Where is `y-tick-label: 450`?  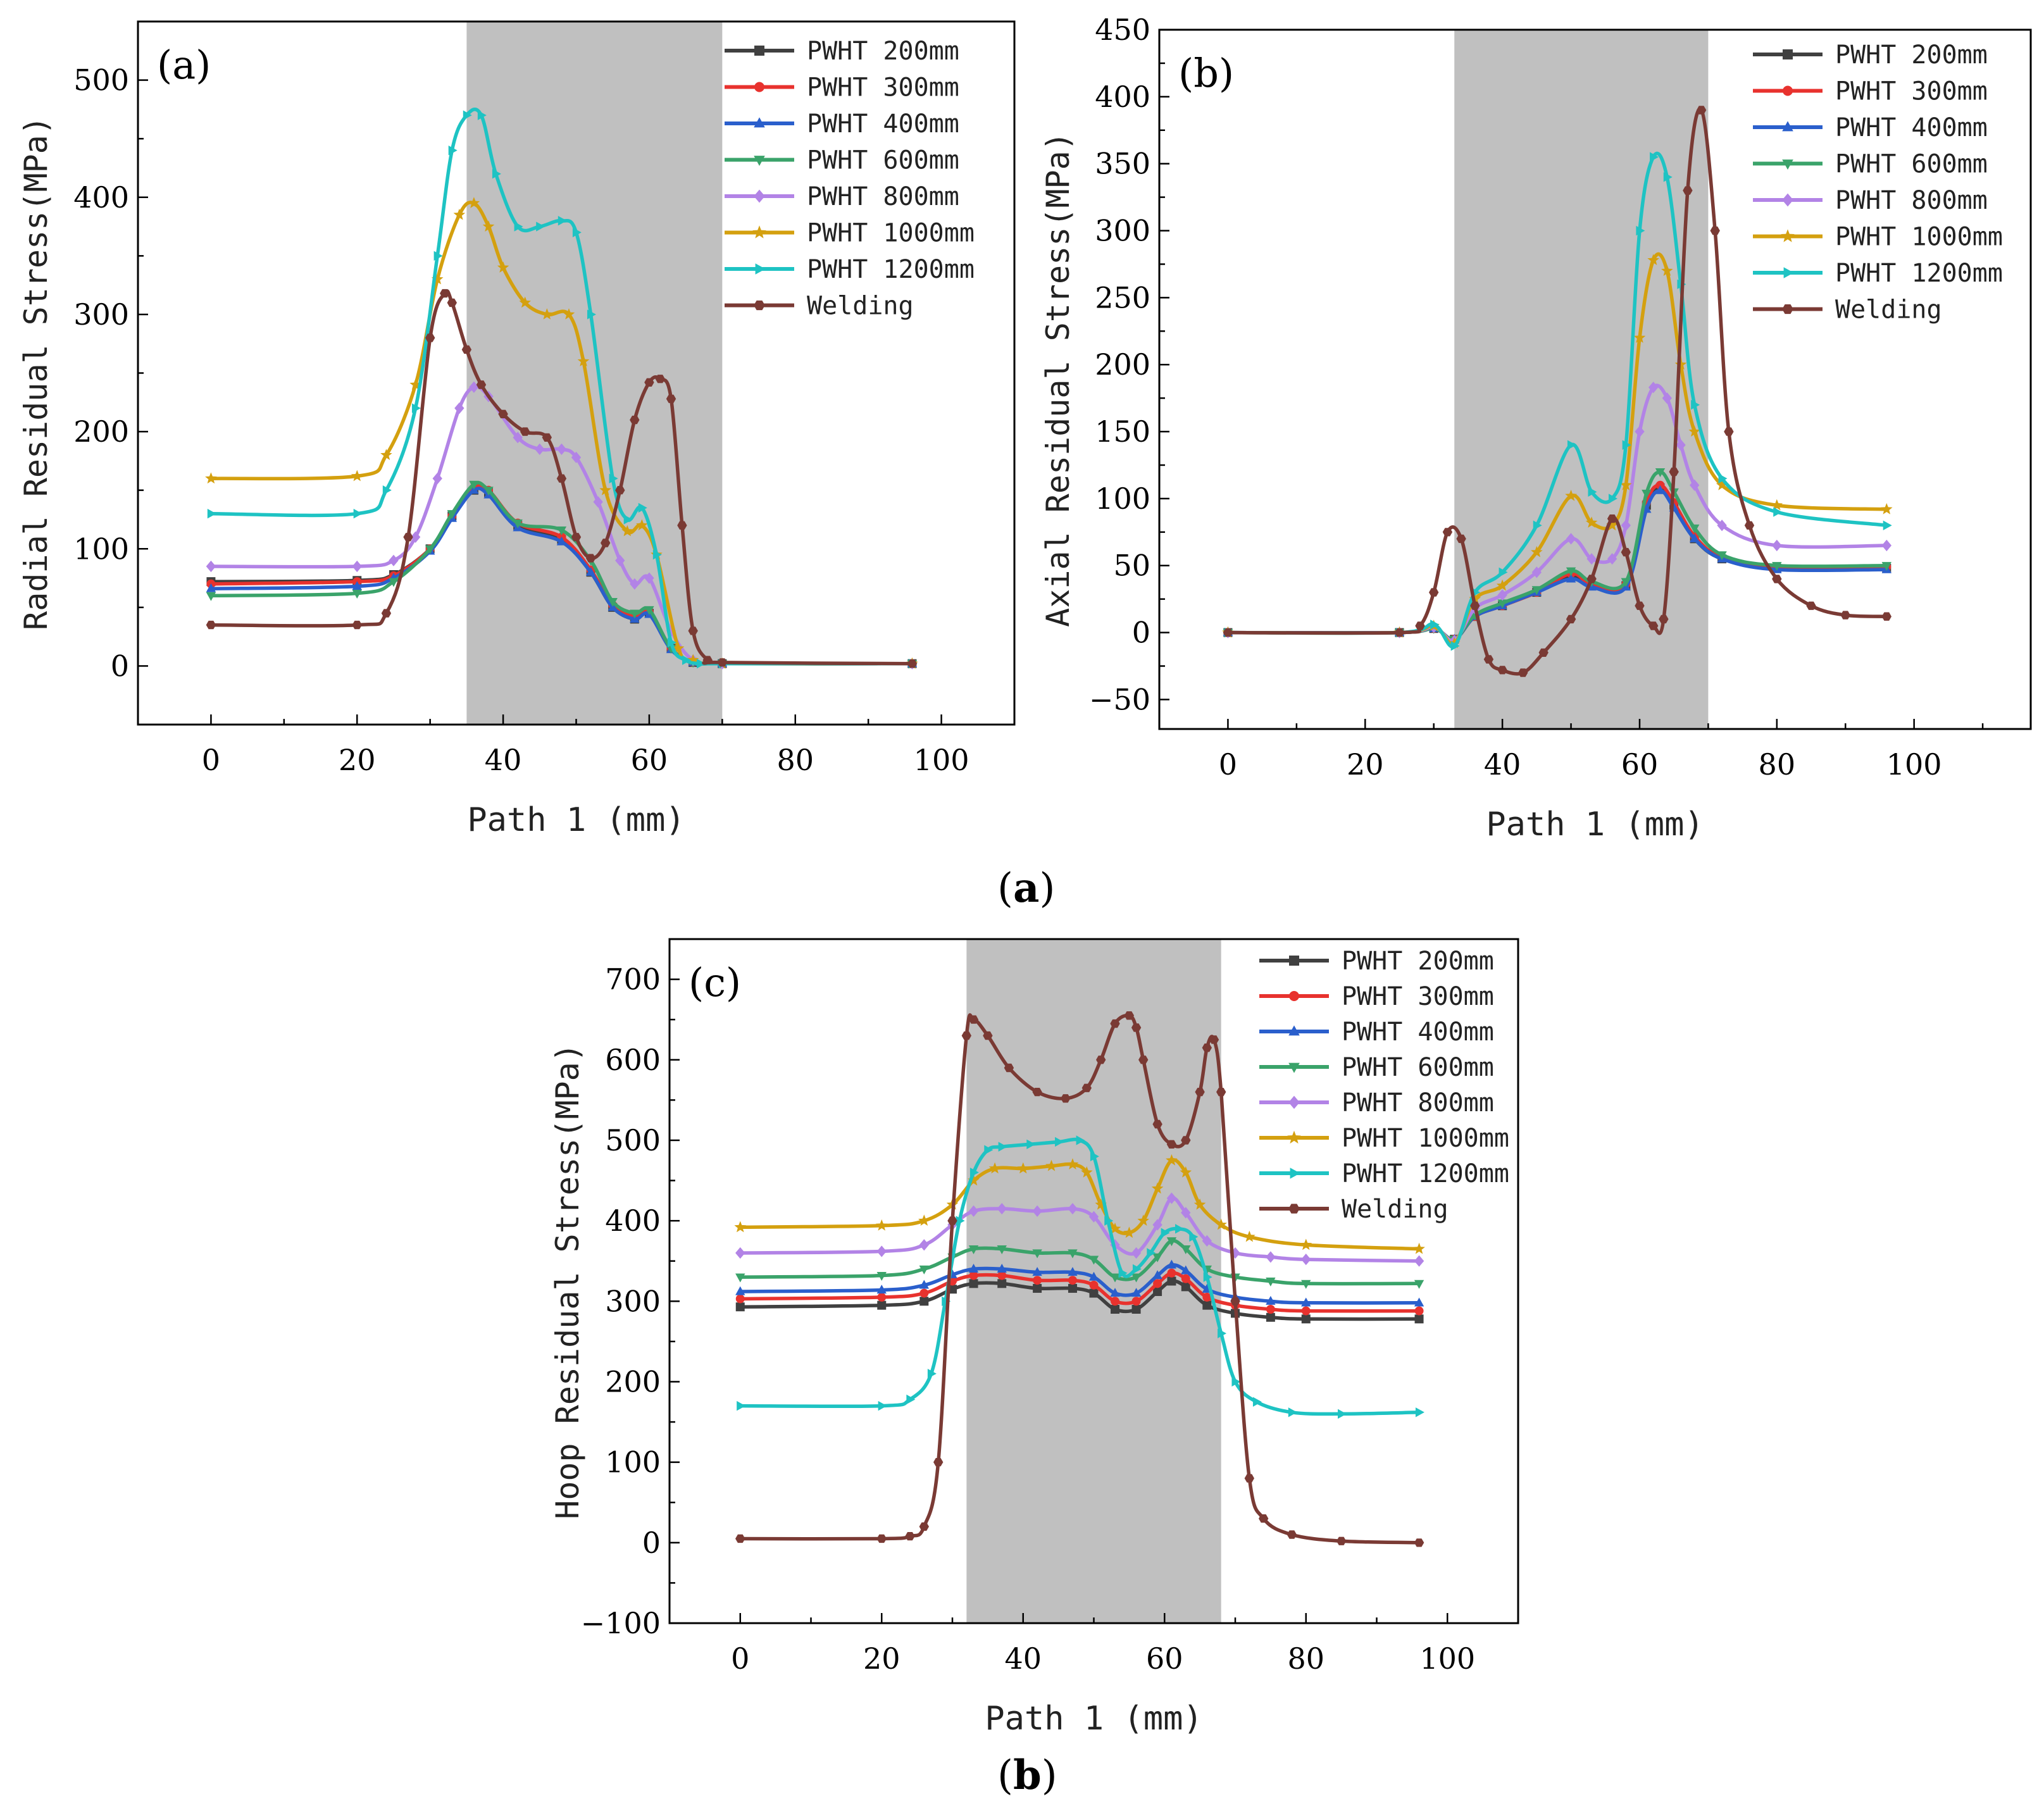 y-tick-label: 450 is located at coordinates (1122, 30).